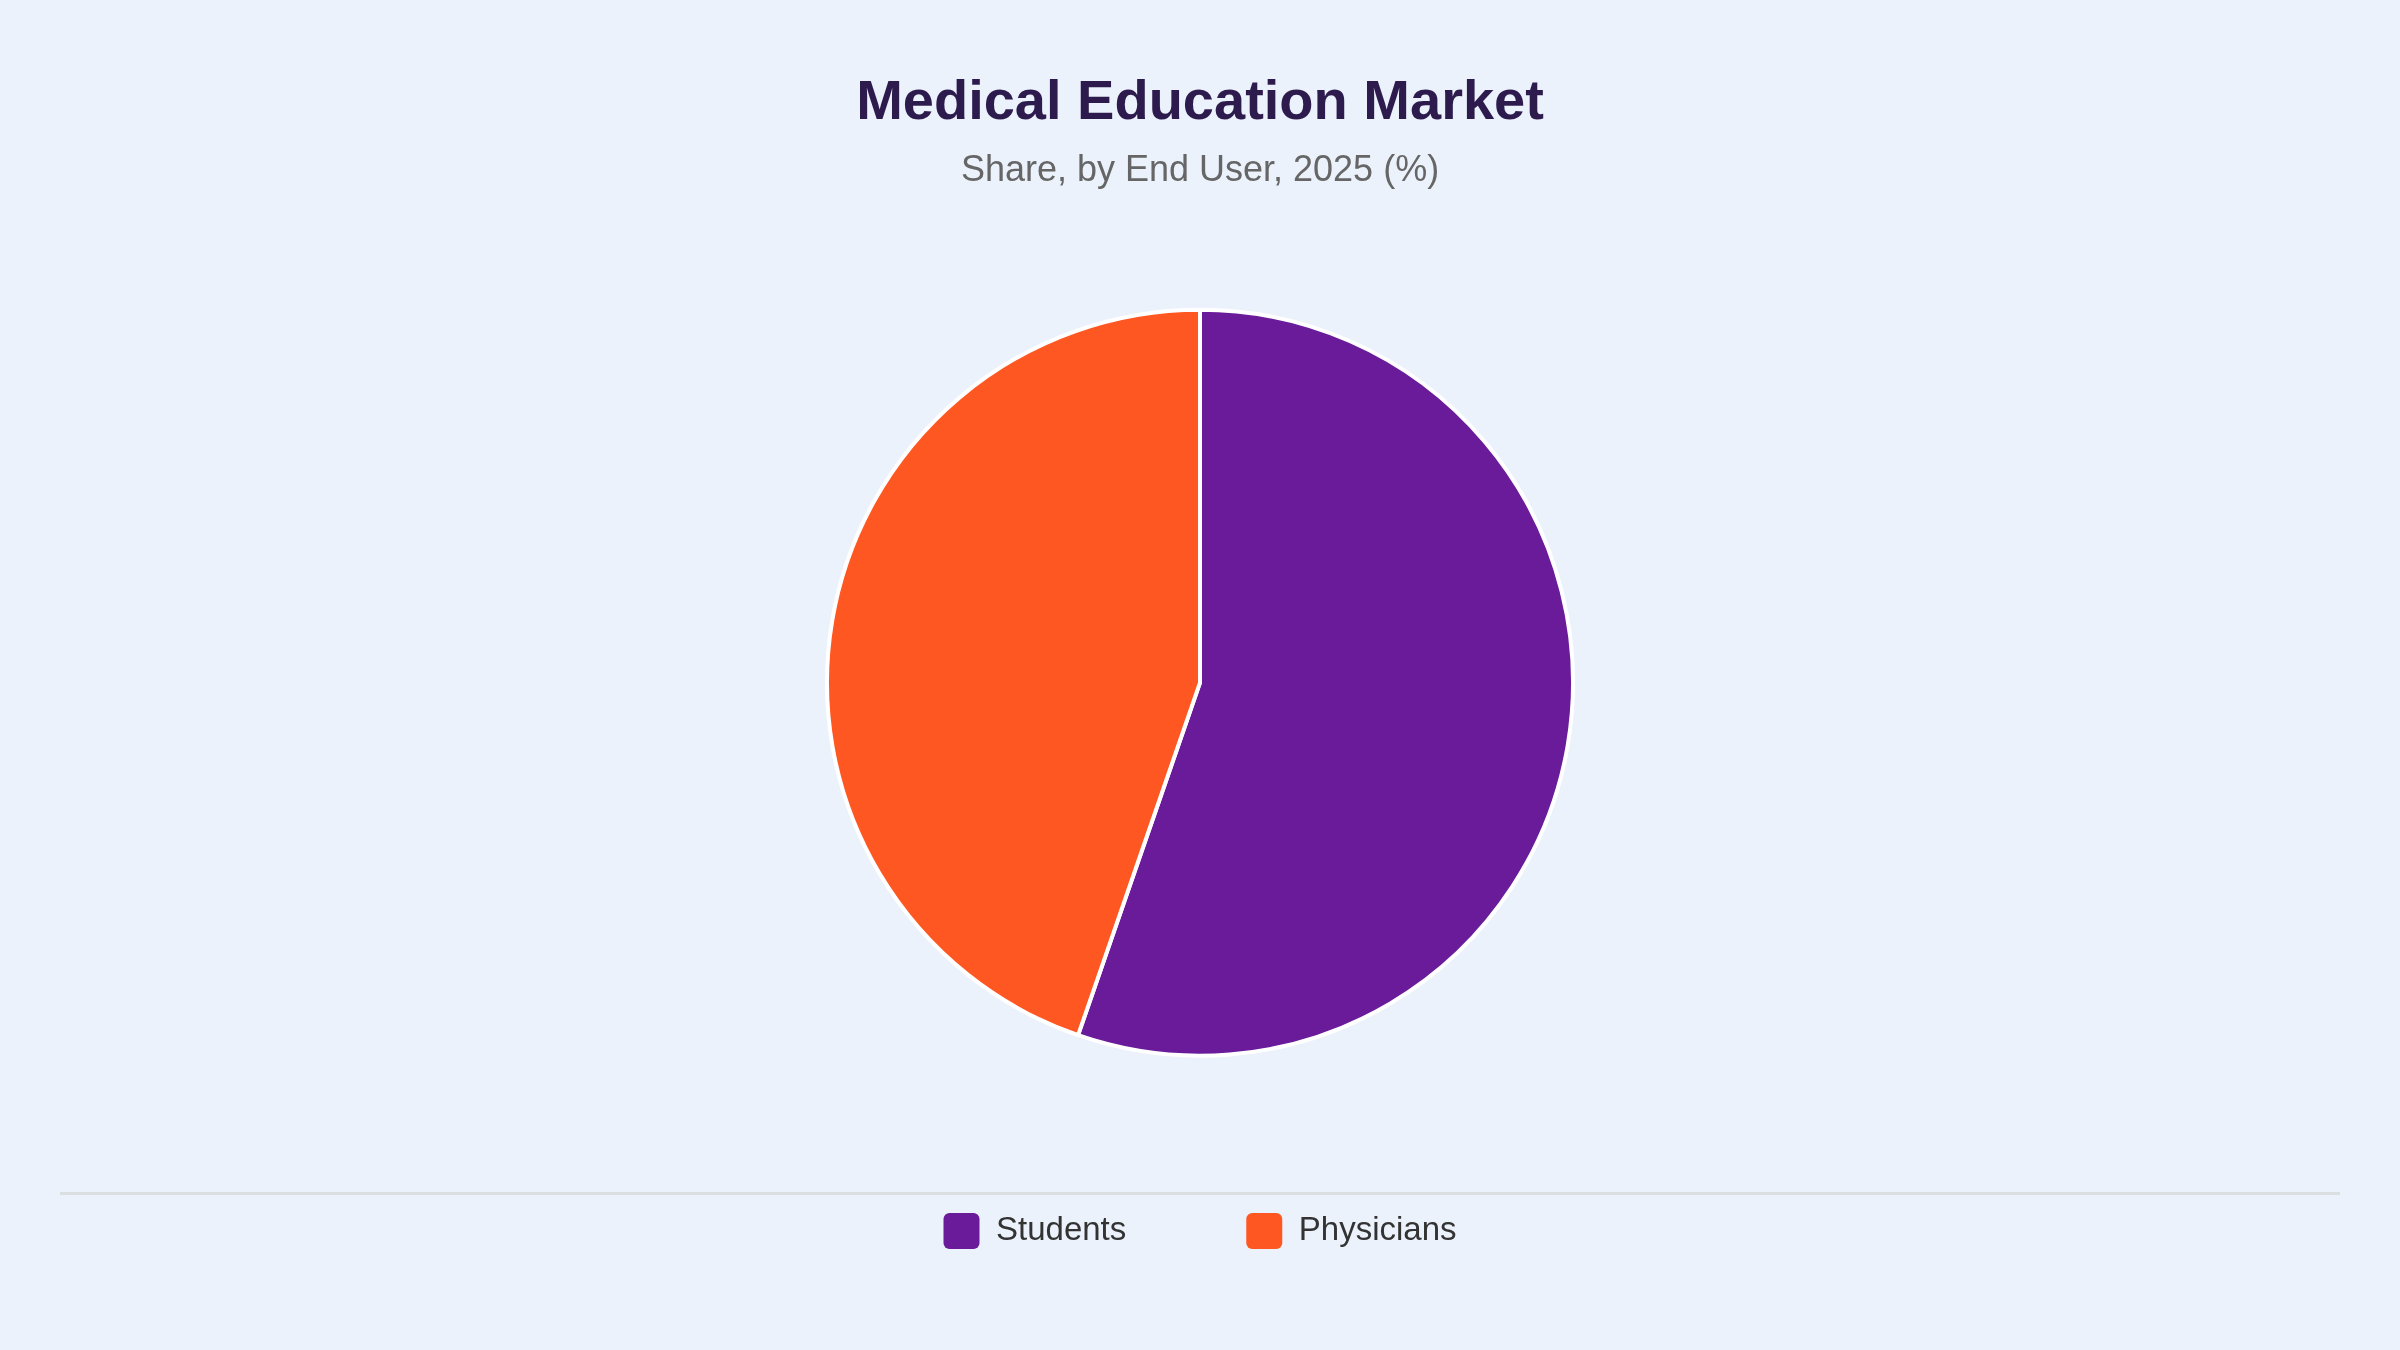 Image resolution: width=2400 pixels, height=1350 pixels. Describe the element at coordinates (1377, 1229) in the screenshot. I see `legend-label: Physicians` at that location.